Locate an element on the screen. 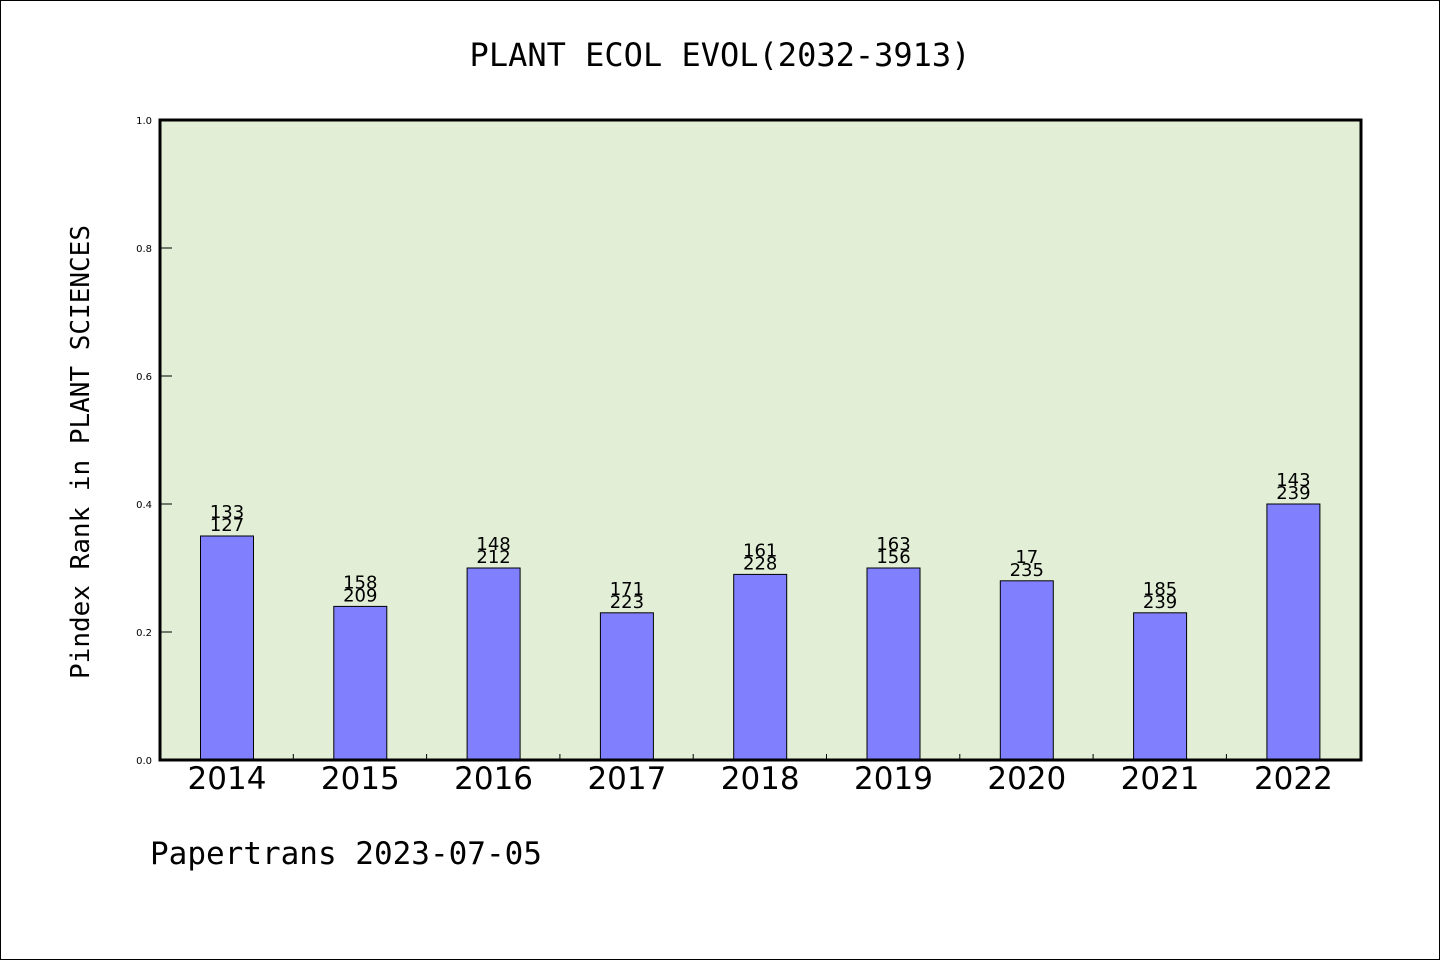 Image resolution: width=1440 pixels, height=960 pixels. x-axis: 2014 2015 2016 2017 2018 2019 2020 2021 2022 is located at coordinates (760, 775).